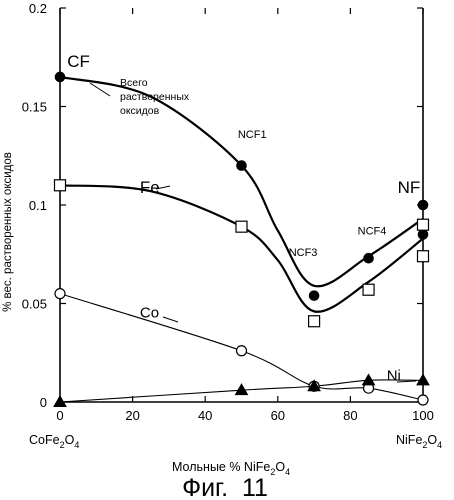  I want to click on annotation-nf: NF, so click(409, 187).